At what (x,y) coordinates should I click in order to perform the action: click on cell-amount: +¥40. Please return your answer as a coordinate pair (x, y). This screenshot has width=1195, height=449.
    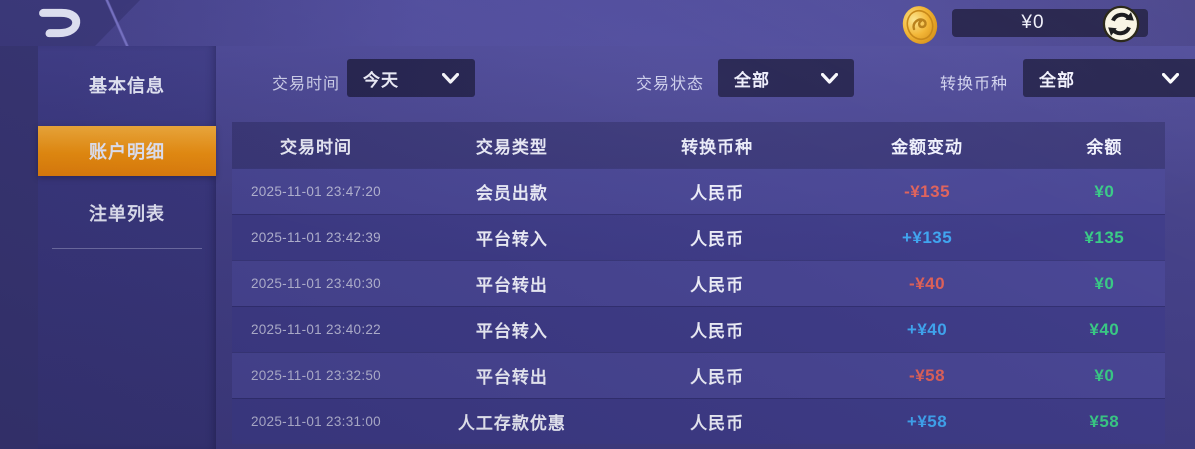
    Looking at the image, I should click on (927, 329).